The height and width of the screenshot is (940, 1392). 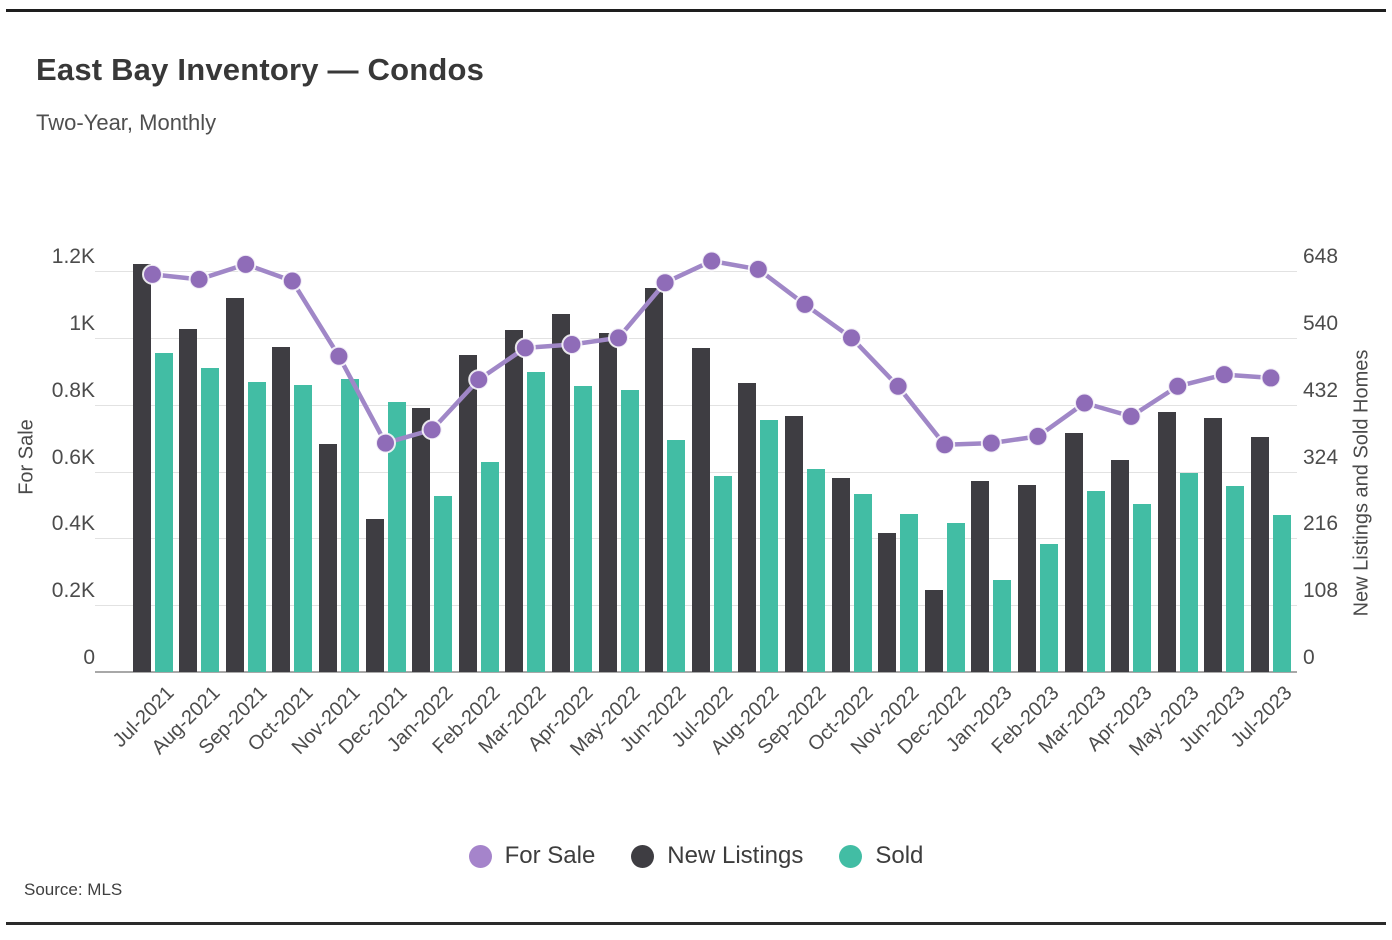 I want to click on legend-label: New Listings, so click(x=735, y=855).